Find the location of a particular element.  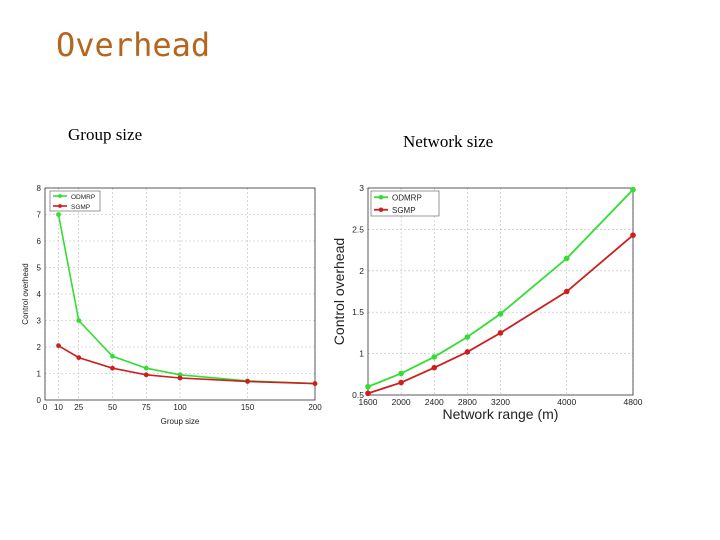

x-tick-label: 50 is located at coordinates (112, 407).